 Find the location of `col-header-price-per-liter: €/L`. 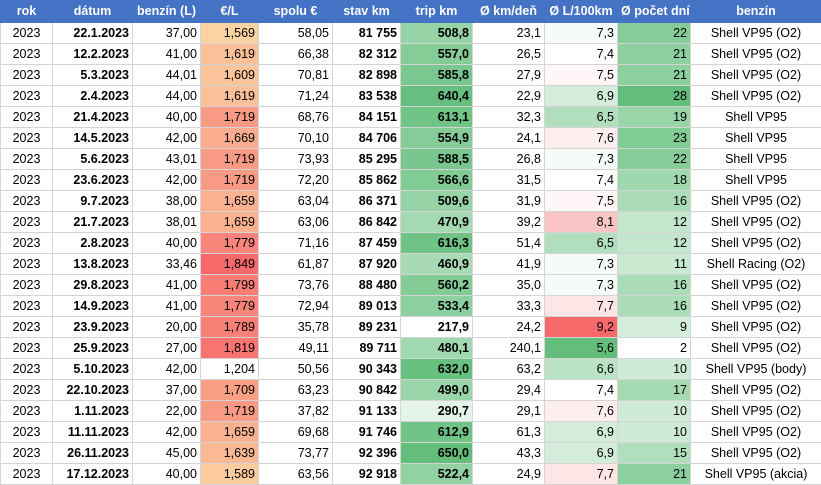

col-header-price-per-liter: €/L is located at coordinates (230, 12).